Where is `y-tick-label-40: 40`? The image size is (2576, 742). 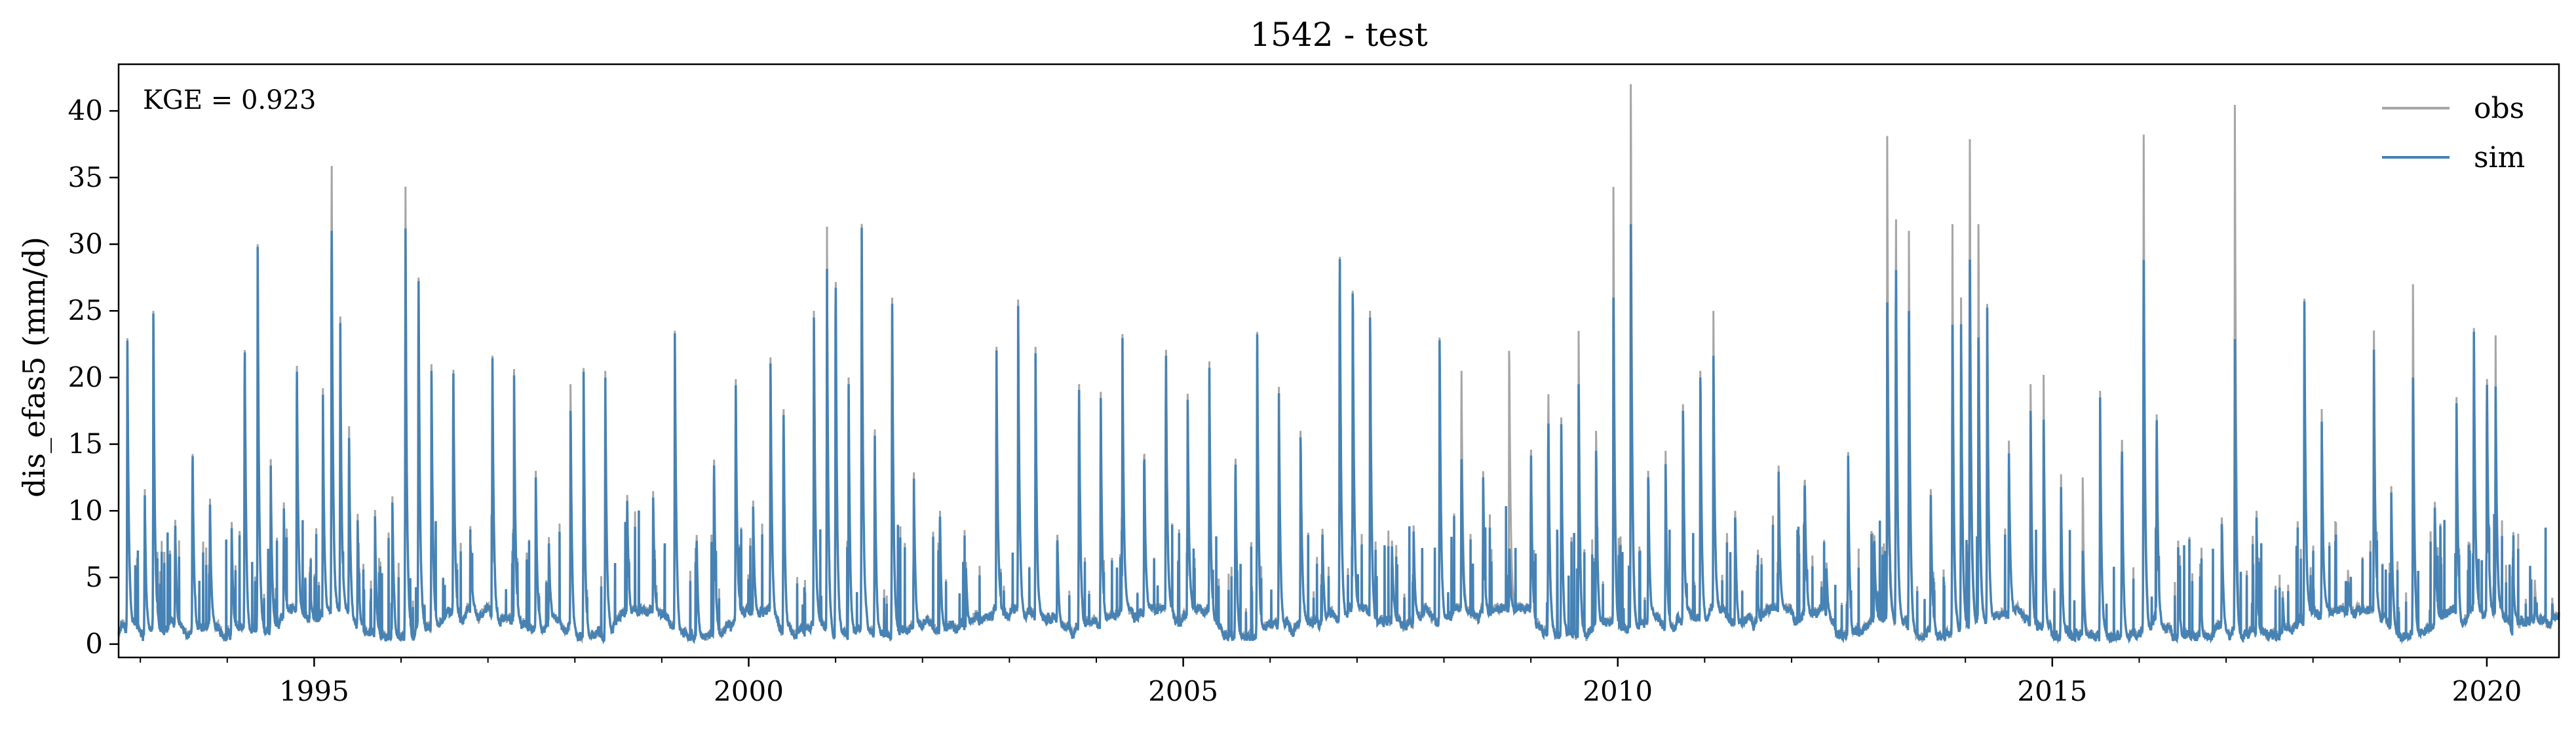
y-tick-label-40: 40 is located at coordinates (85, 110).